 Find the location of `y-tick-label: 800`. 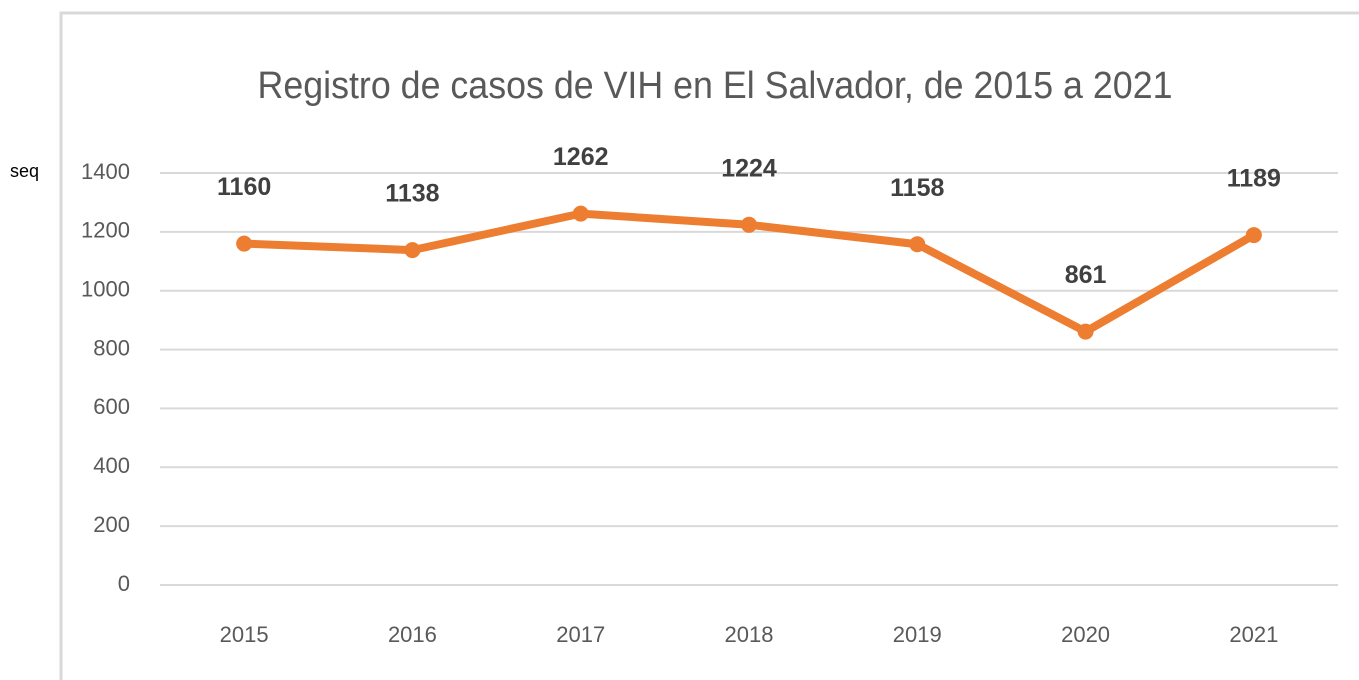

y-tick-label: 800 is located at coordinates (111, 347).